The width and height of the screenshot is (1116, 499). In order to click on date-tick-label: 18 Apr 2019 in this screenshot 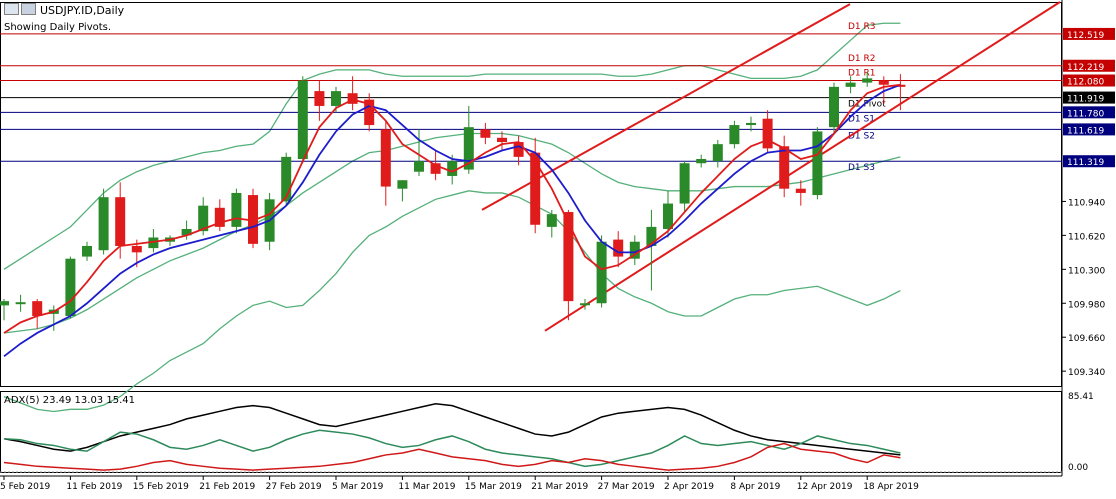, I will do `click(891, 487)`.